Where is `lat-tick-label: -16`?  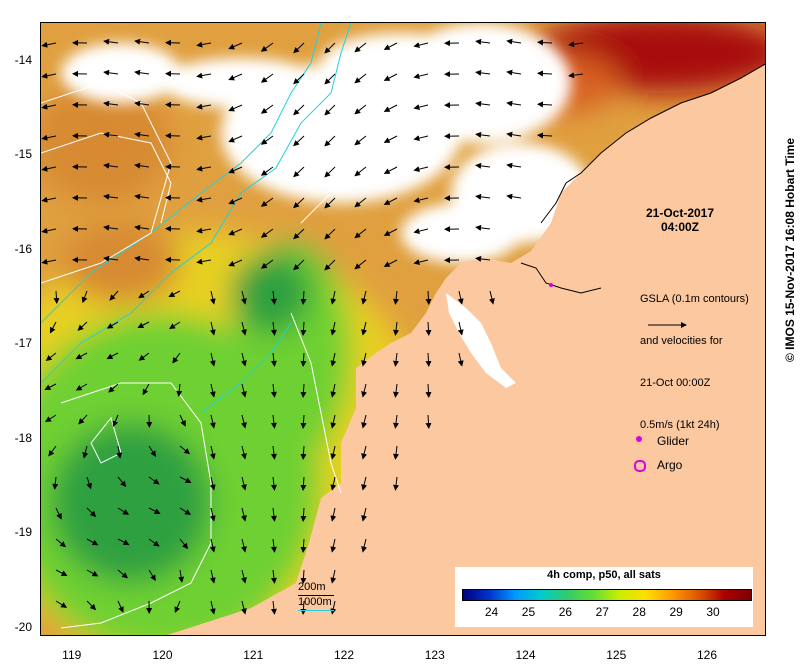
lat-tick-label: -16 is located at coordinates (23, 248).